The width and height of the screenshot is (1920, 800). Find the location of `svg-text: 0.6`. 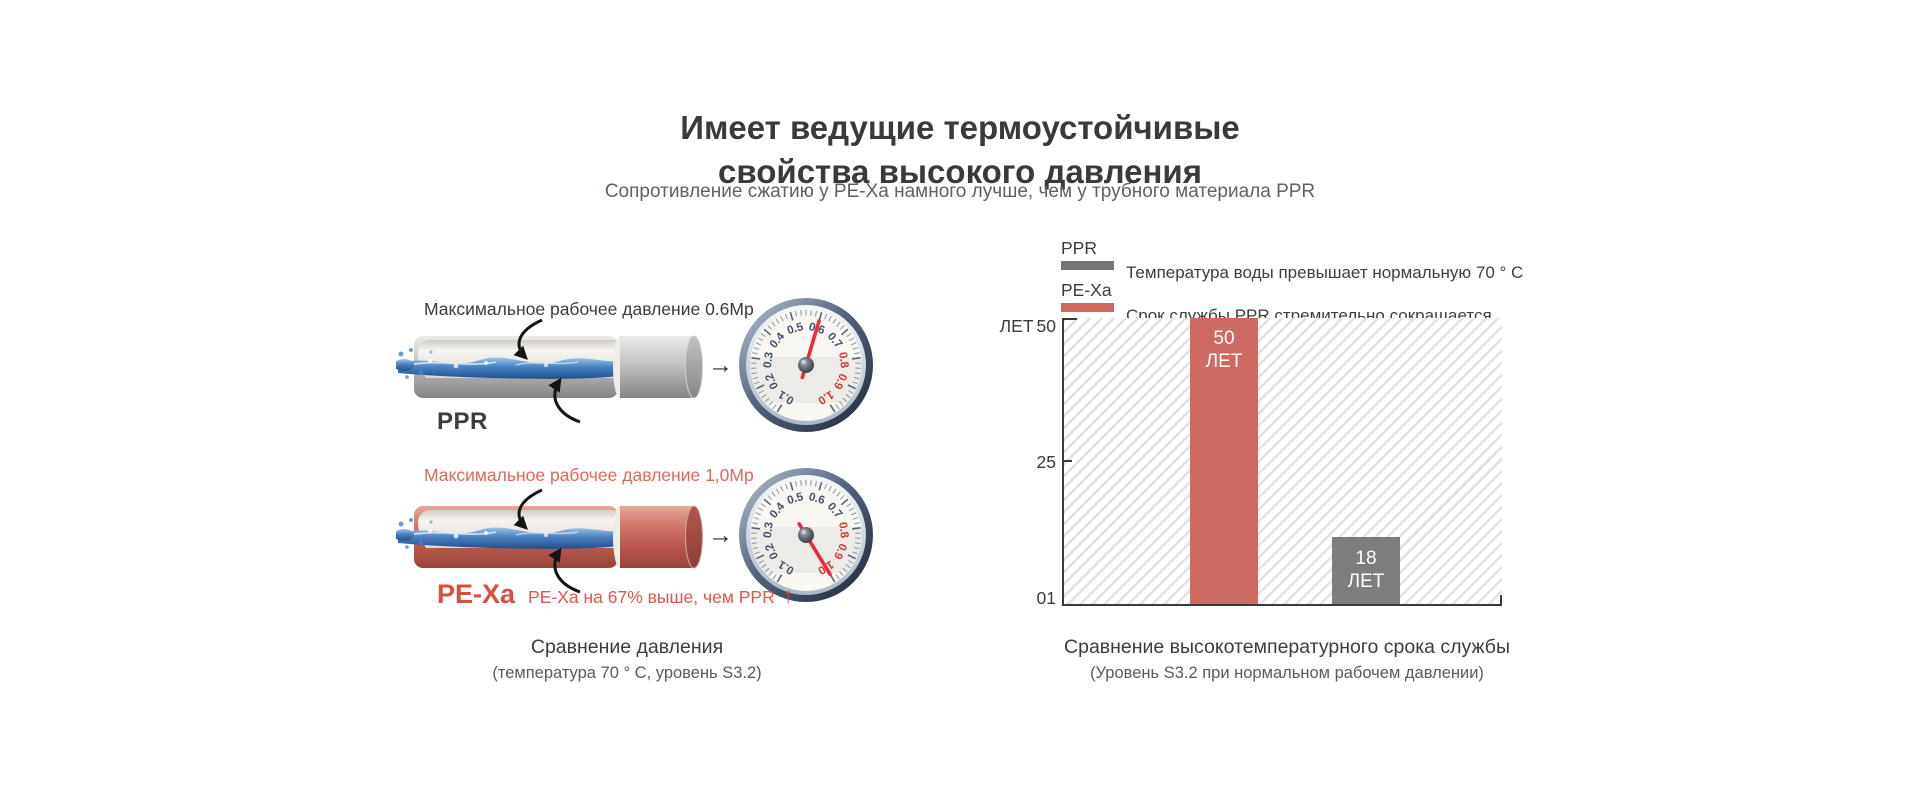

svg-text: 0.6 is located at coordinates (816, 499).